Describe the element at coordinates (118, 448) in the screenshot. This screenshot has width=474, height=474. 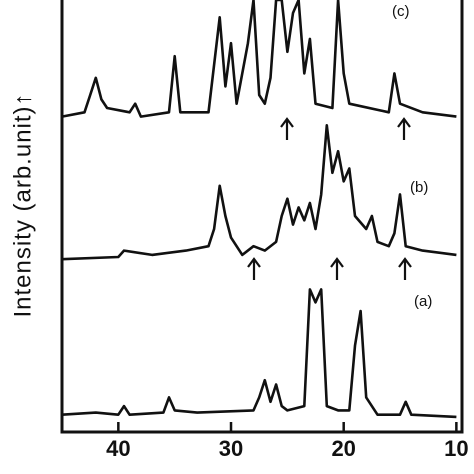
I see `x-tick-label: 40` at that location.